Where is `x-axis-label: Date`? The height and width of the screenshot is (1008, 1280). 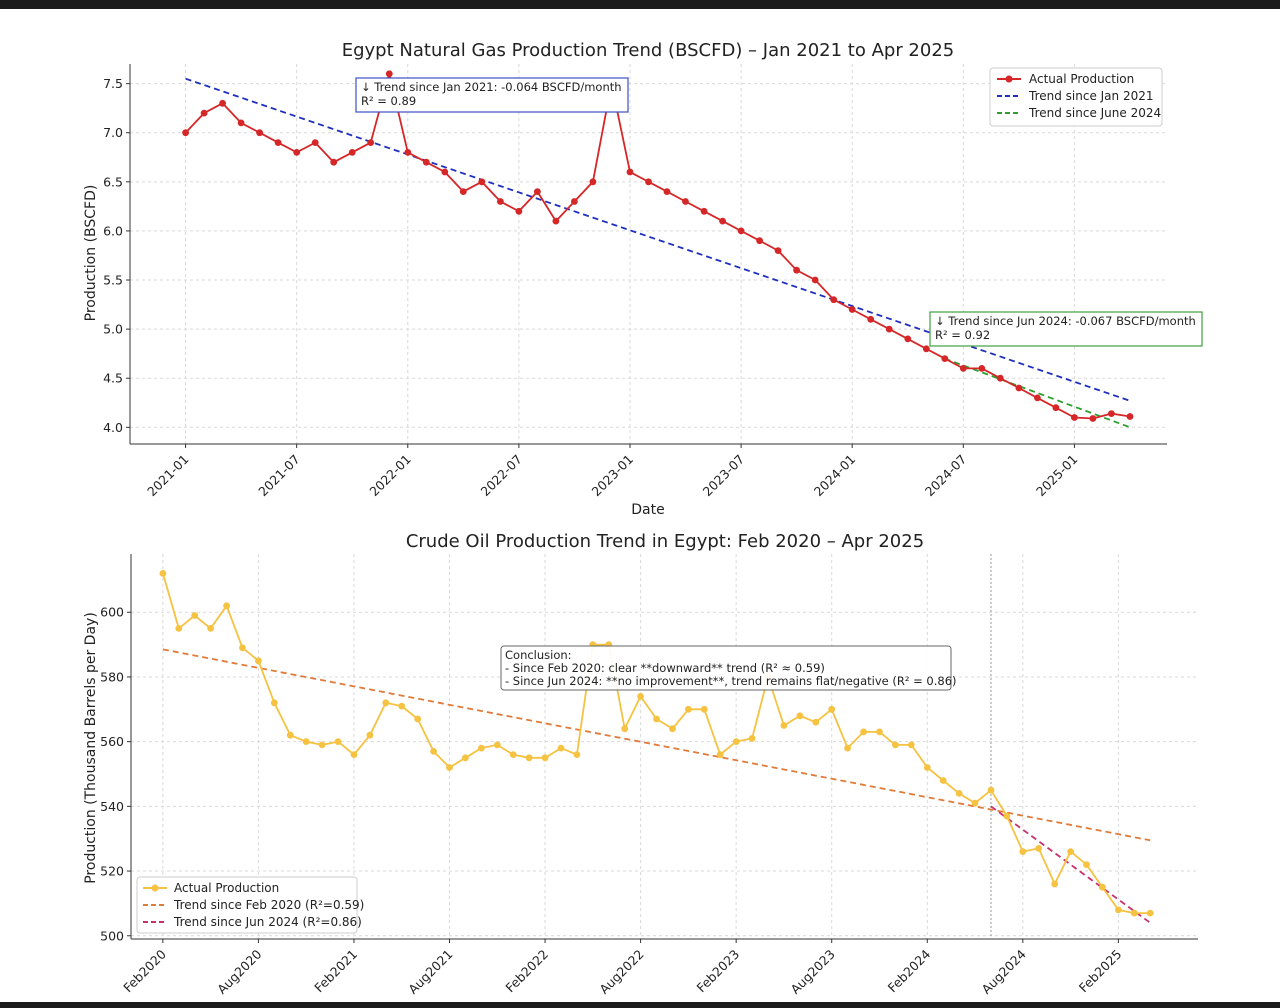
x-axis-label: Date is located at coordinates (647, 510).